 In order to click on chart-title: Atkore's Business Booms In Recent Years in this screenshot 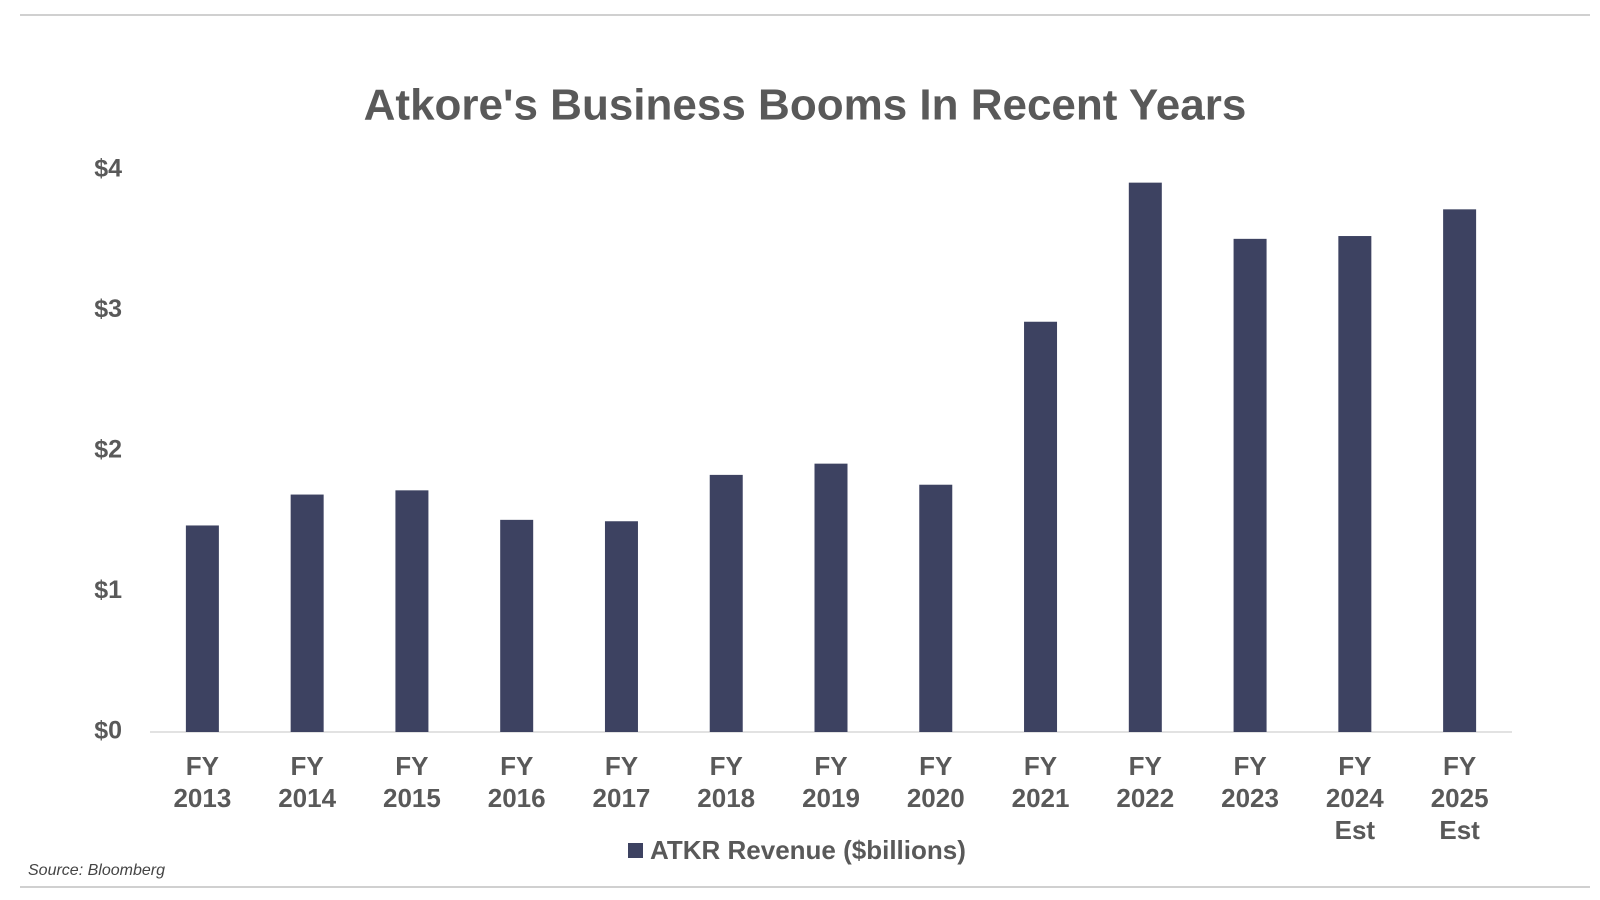, I will do `click(805, 105)`.